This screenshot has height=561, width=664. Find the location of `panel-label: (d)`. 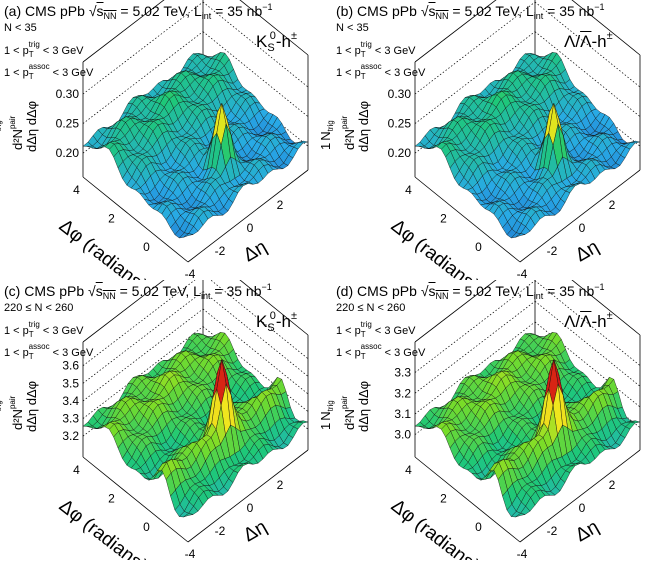

panel-label: (d) is located at coordinates (346, 291).